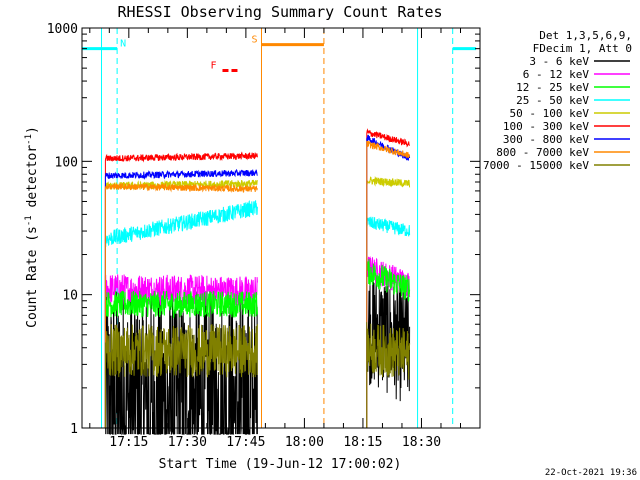 The image size is (640, 480). I want to click on x-tick-label-18:30: 18:30, so click(421, 442).